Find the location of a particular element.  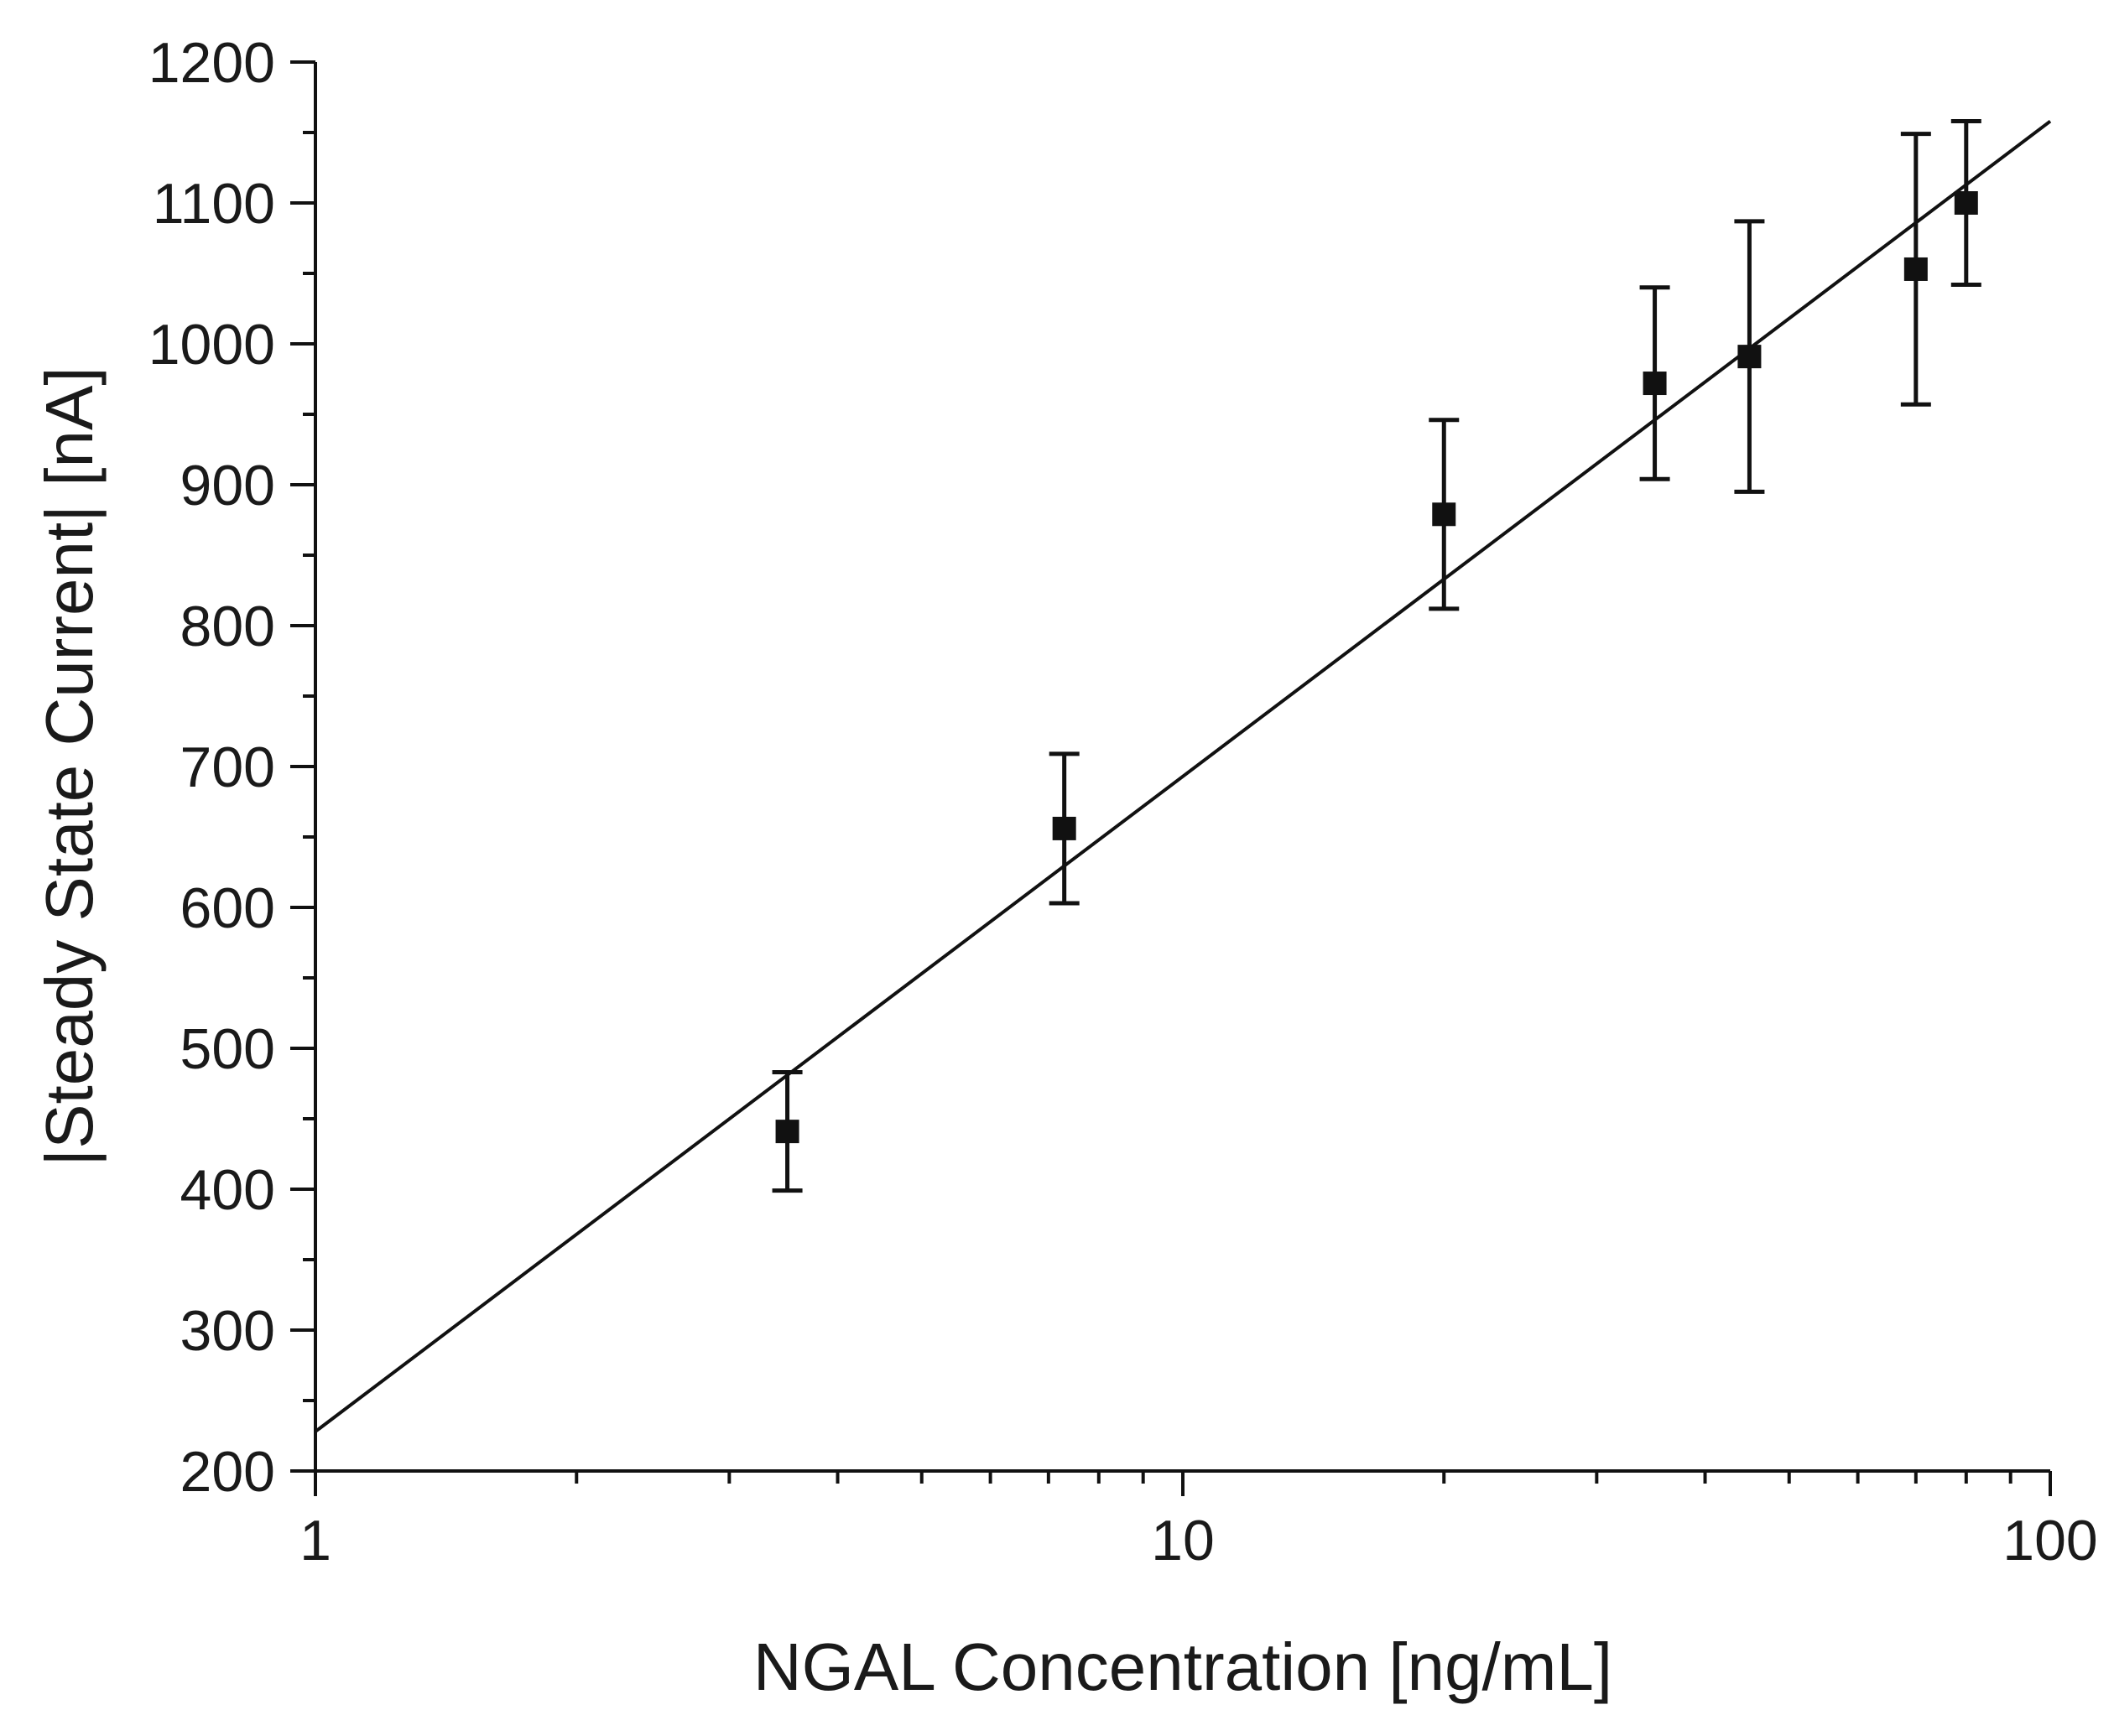

x-ticks: 1 10 100 is located at coordinates (1198, 1522).